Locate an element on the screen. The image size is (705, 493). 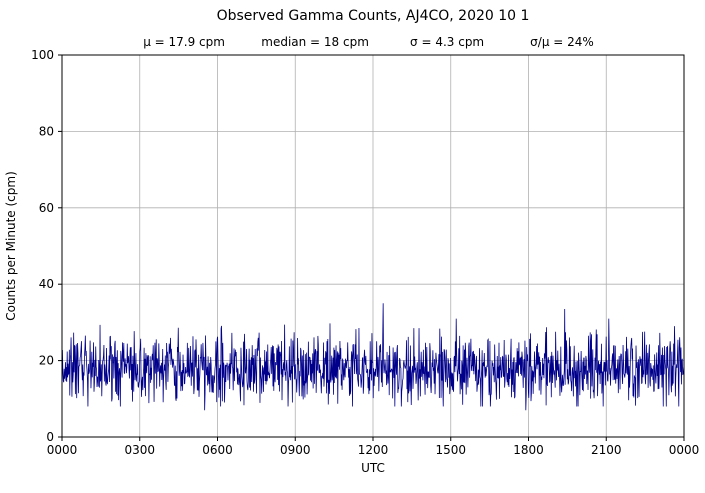
y-tick-label: 80 is located at coordinates (46, 131).